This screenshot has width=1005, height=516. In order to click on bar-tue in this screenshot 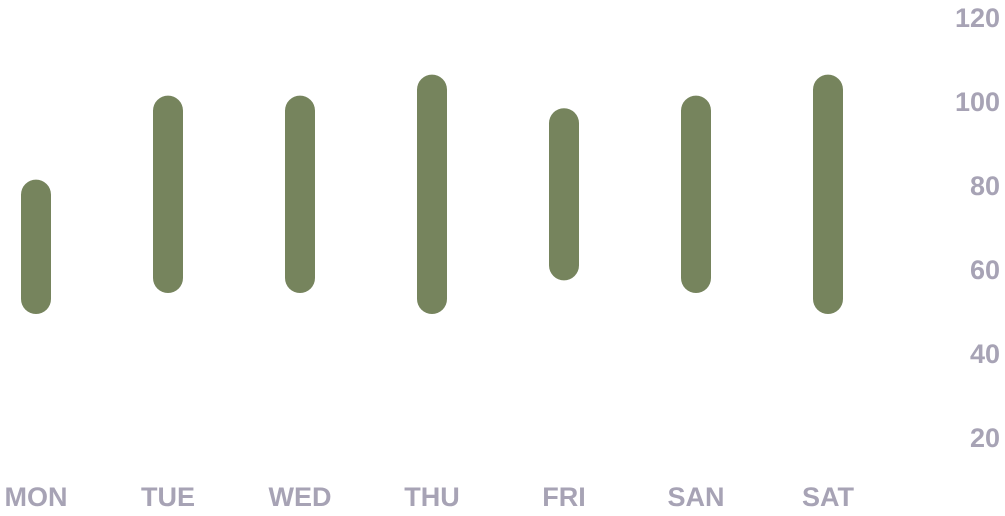, I will do `click(168, 194)`.